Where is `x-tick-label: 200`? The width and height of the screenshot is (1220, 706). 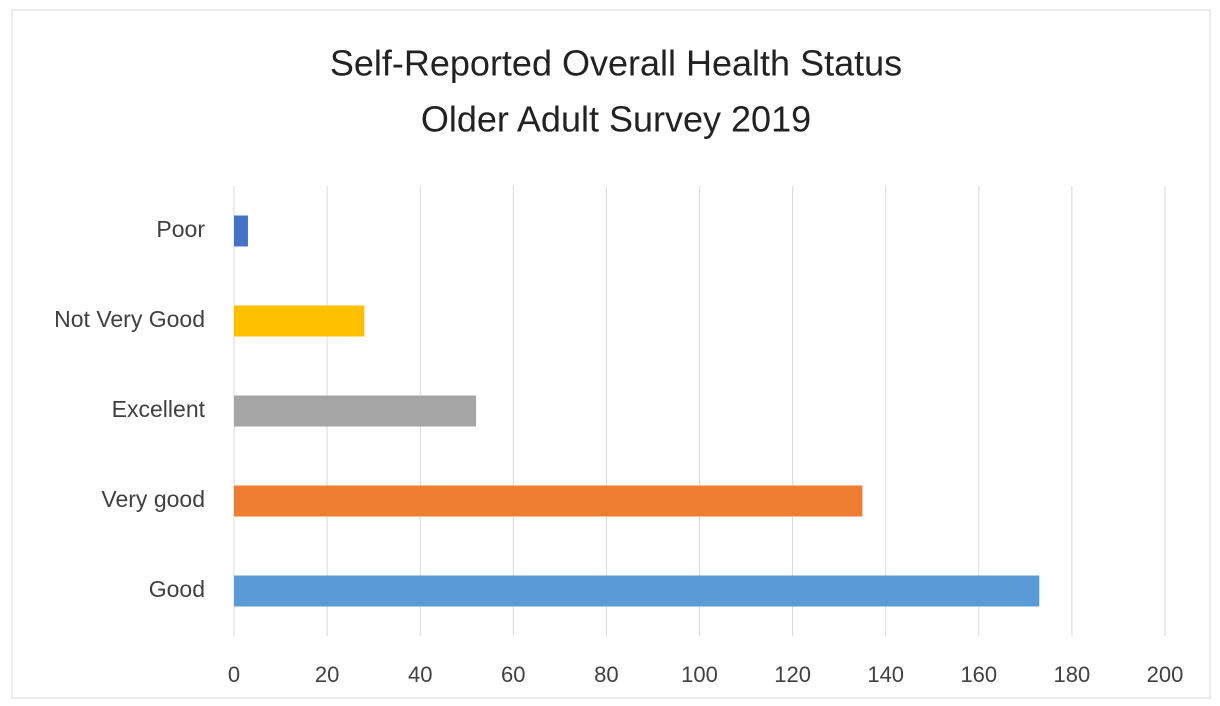
x-tick-label: 200 is located at coordinates (1165, 674).